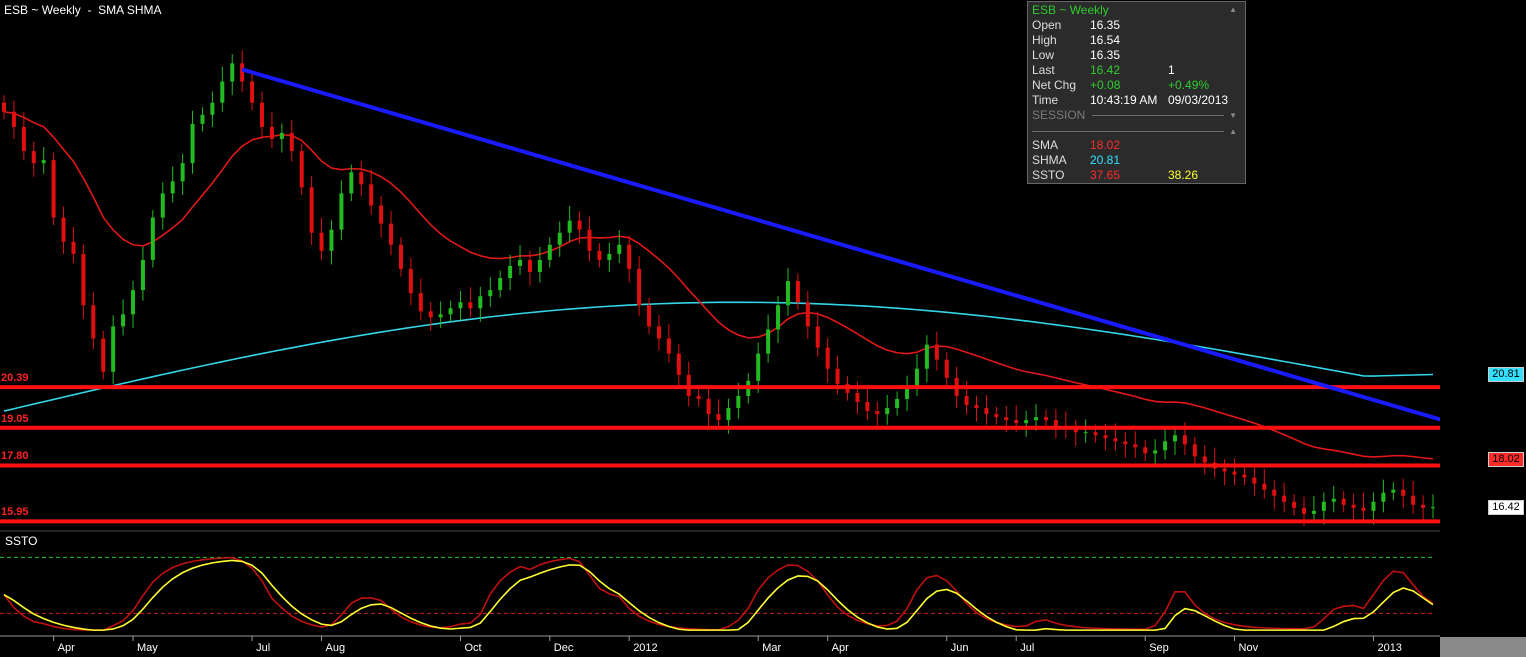 This screenshot has width=1526, height=657. What do you see at coordinates (15, 378) in the screenshot?
I see `level-label: 20.39` at bounding box center [15, 378].